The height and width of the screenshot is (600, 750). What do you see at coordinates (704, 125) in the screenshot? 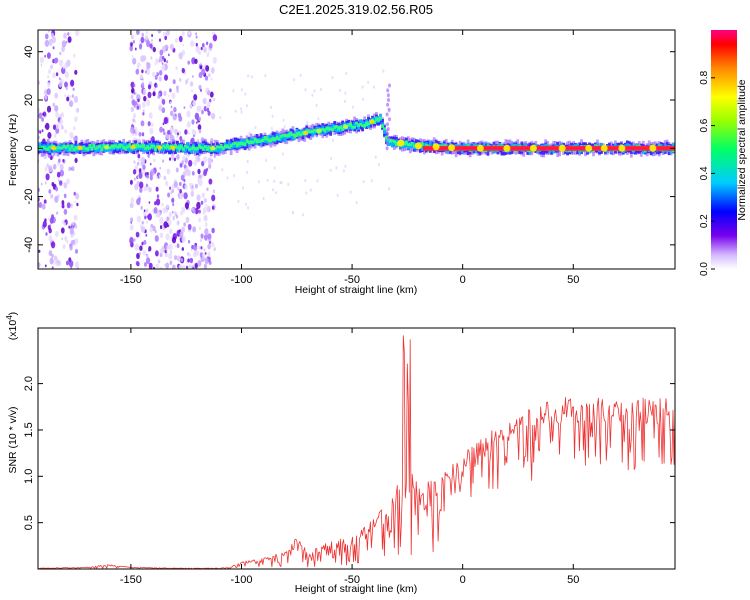
I see `colorbar-tick-label: 0.6` at bounding box center [704, 125].